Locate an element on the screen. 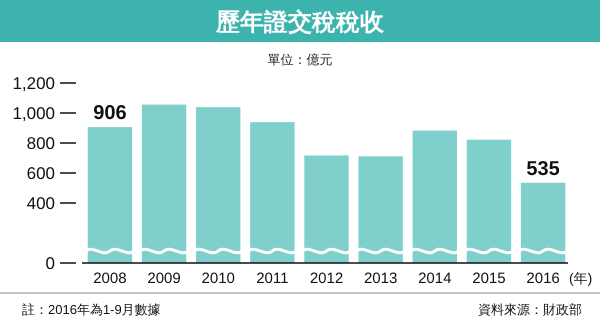 The width and height of the screenshot is (600, 331). chart-title: 歷年證交稅稅收 is located at coordinates (300, 22).